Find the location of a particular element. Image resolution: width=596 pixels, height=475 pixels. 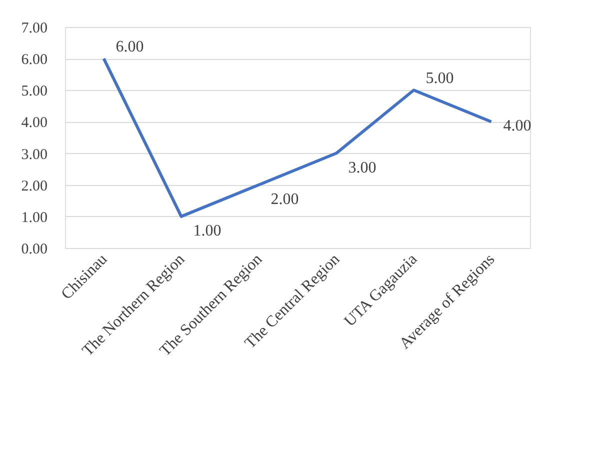

data-label: 1.00 is located at coordinates (207, 231).